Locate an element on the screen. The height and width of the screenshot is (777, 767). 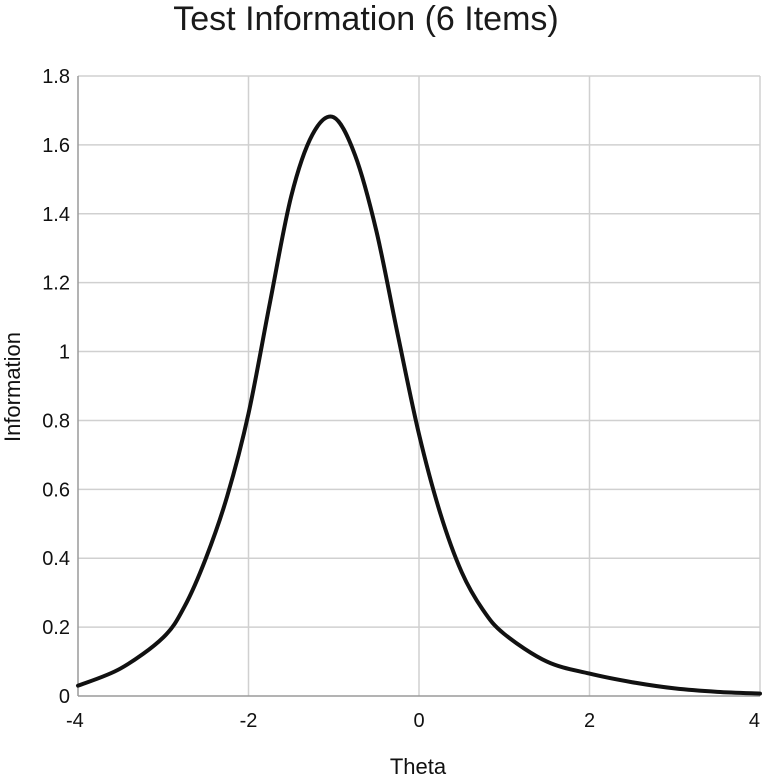
y-tick-label: 0.2 is located at coordinates (56, 628).